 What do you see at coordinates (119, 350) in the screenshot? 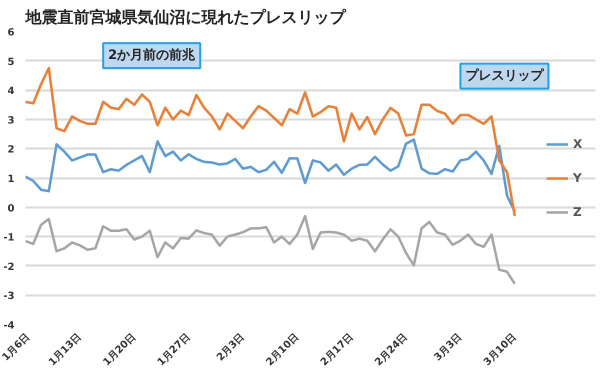
I see `x-tick-label: 1月20日` at bounding box center [119, 350].